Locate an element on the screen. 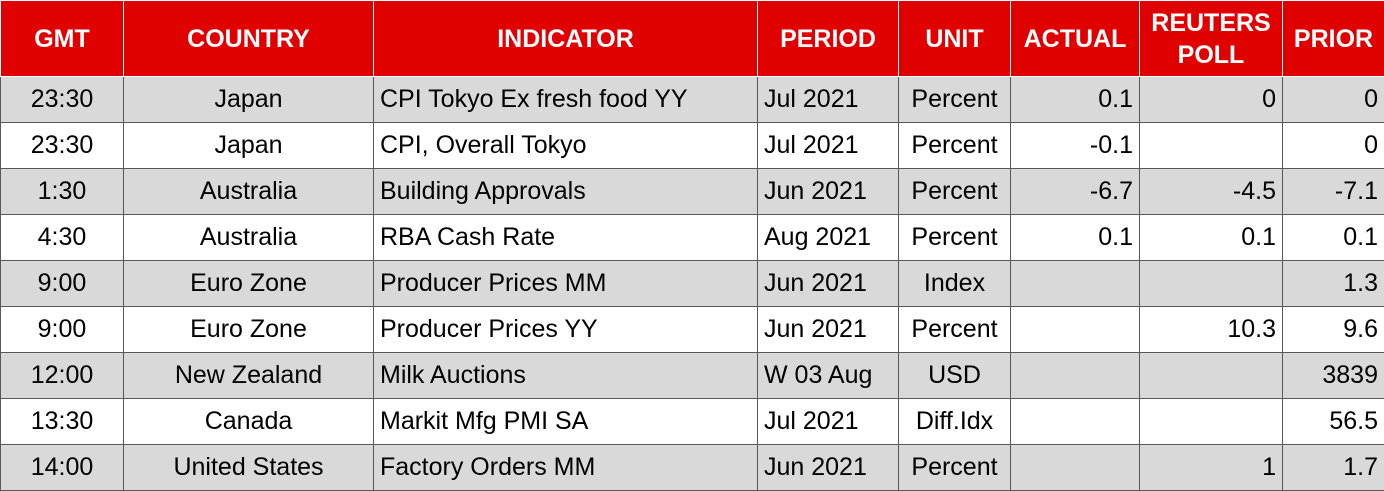 The height and width of the screenshot is (491, 1384). header-period: PERIOD is located at coordinates (828, 38).